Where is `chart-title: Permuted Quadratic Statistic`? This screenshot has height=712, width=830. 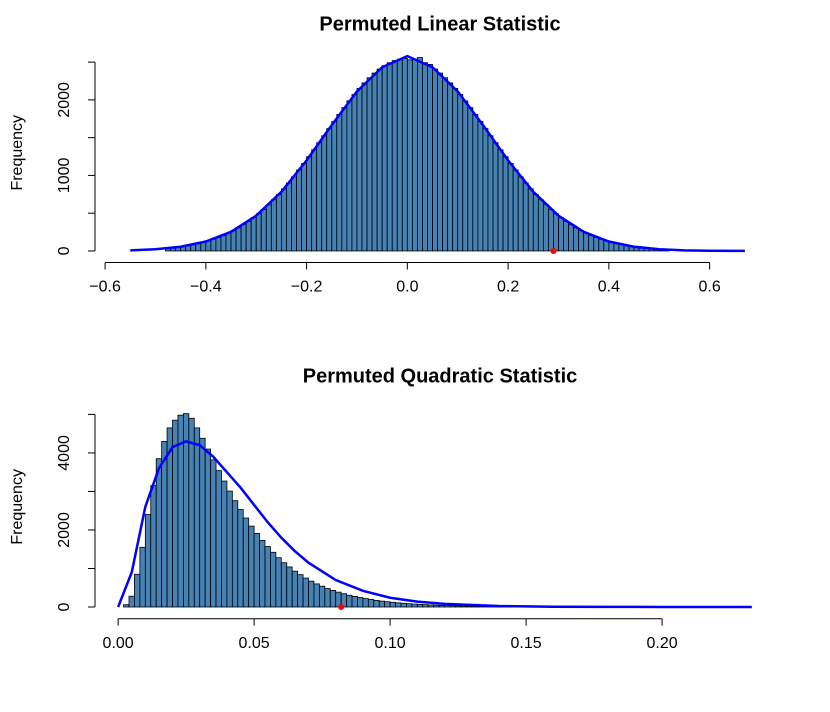
chart-title: Permuted Quadratic Statistic is located at coordinates (440, 376).